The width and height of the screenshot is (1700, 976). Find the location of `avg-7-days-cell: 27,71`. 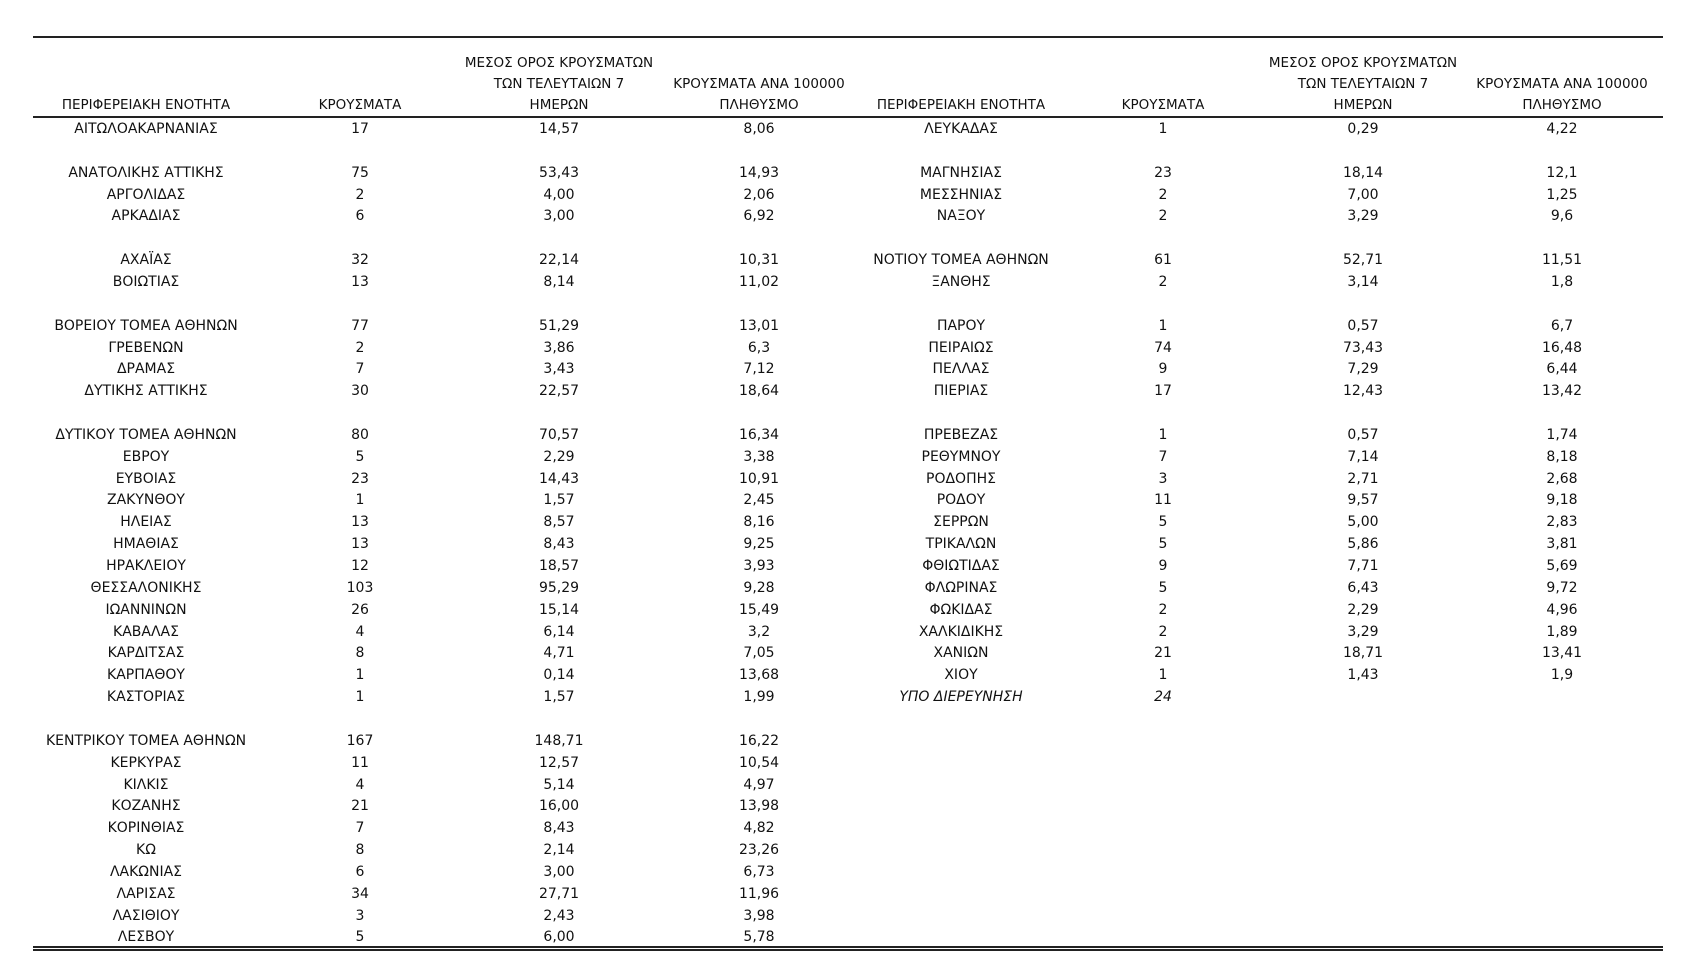

avg-7-days-cell: 27,71 is located at coordinates (559, 893).